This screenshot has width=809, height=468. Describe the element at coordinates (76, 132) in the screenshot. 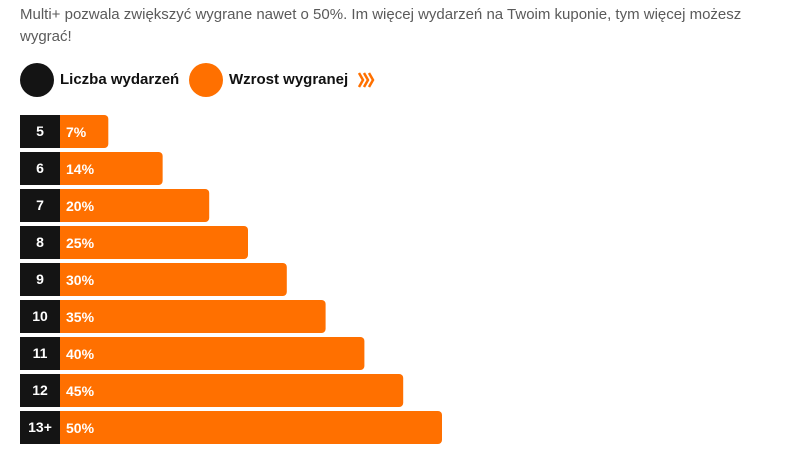

I see `value-label: 7%` at that location.